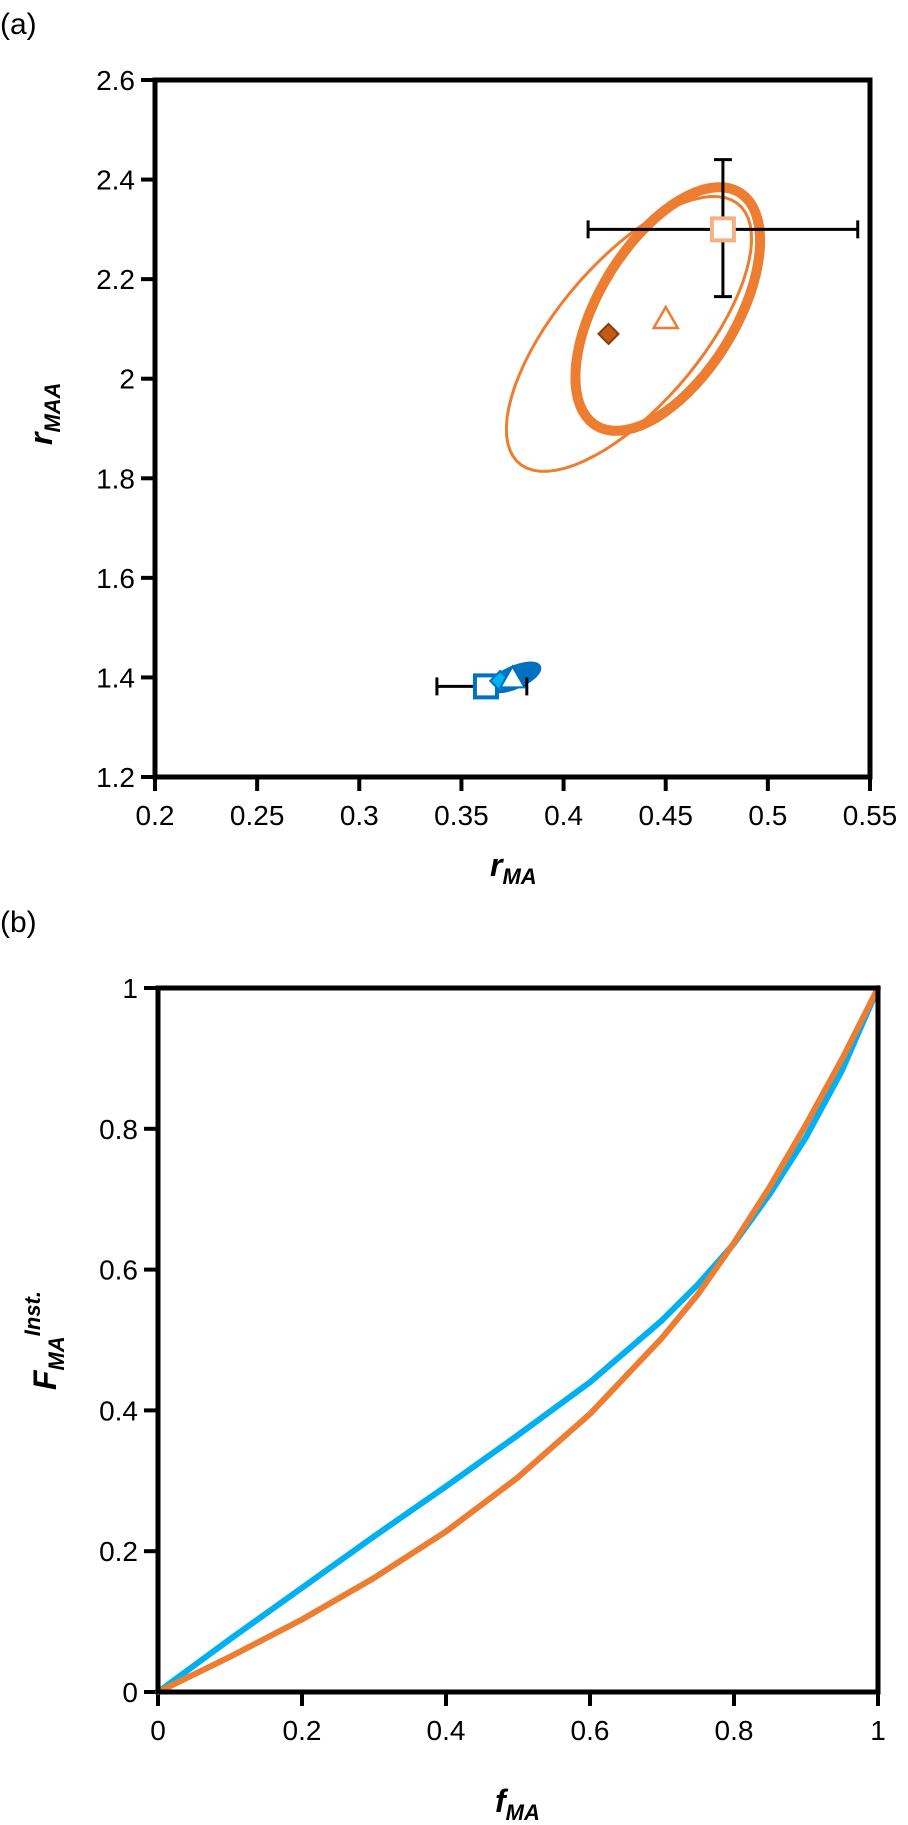 The width and height of the screenshot is (908, 1825). I want to click on panel-b-y-tick-label-4: 0.8, so click(118, 1129).